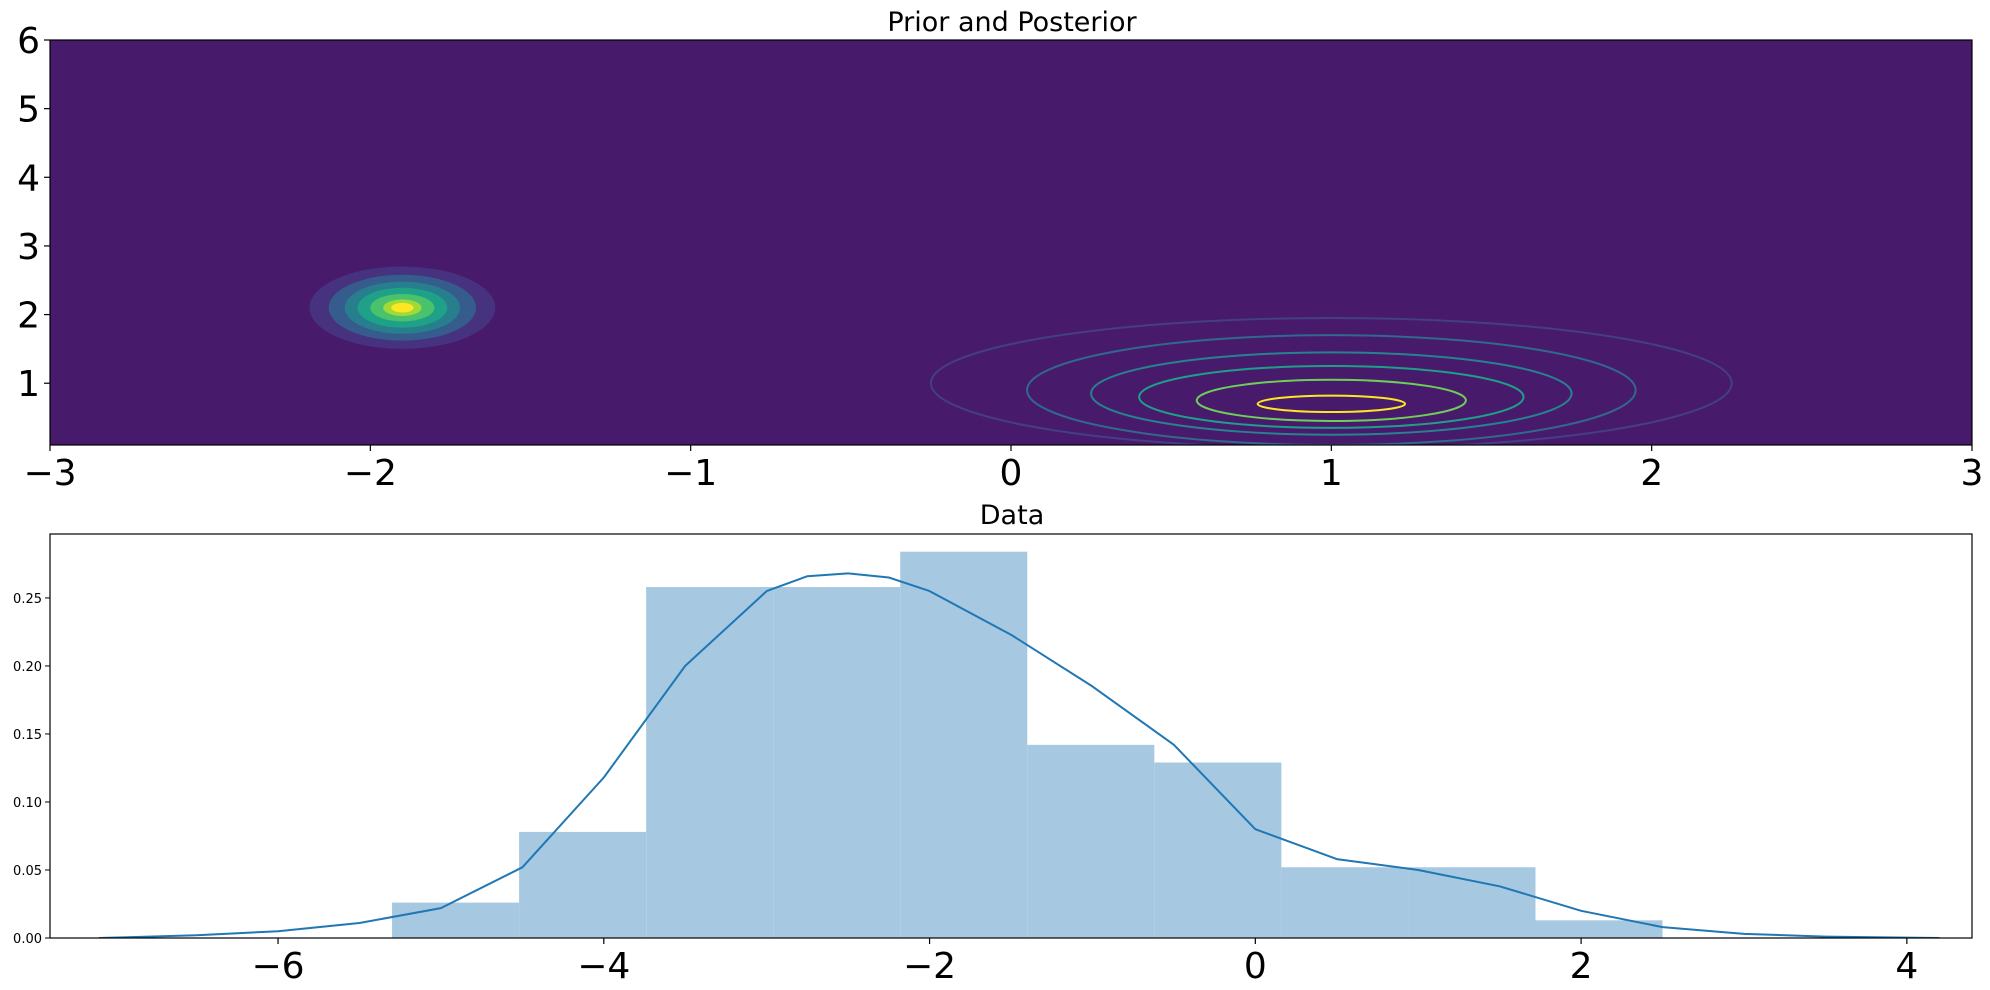 This screenshot has width=1990, height=990. I want to click on y-tick-label: 0.25, so click(27, 599).